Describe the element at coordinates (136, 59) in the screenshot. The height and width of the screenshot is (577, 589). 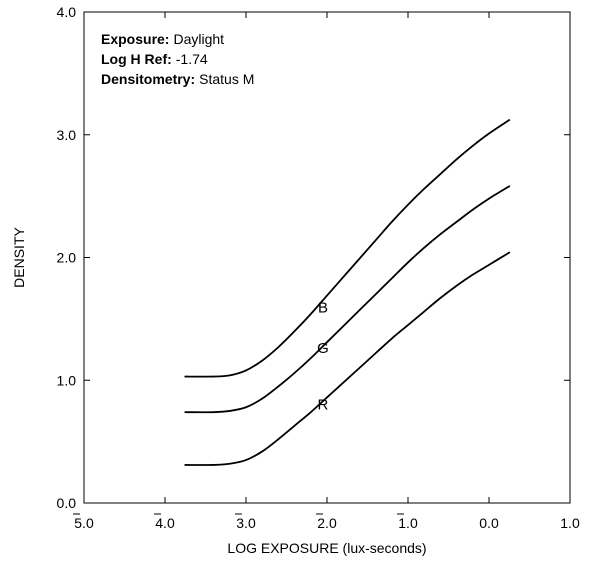
I see `annotation-key: Log H Ref:` at that location.